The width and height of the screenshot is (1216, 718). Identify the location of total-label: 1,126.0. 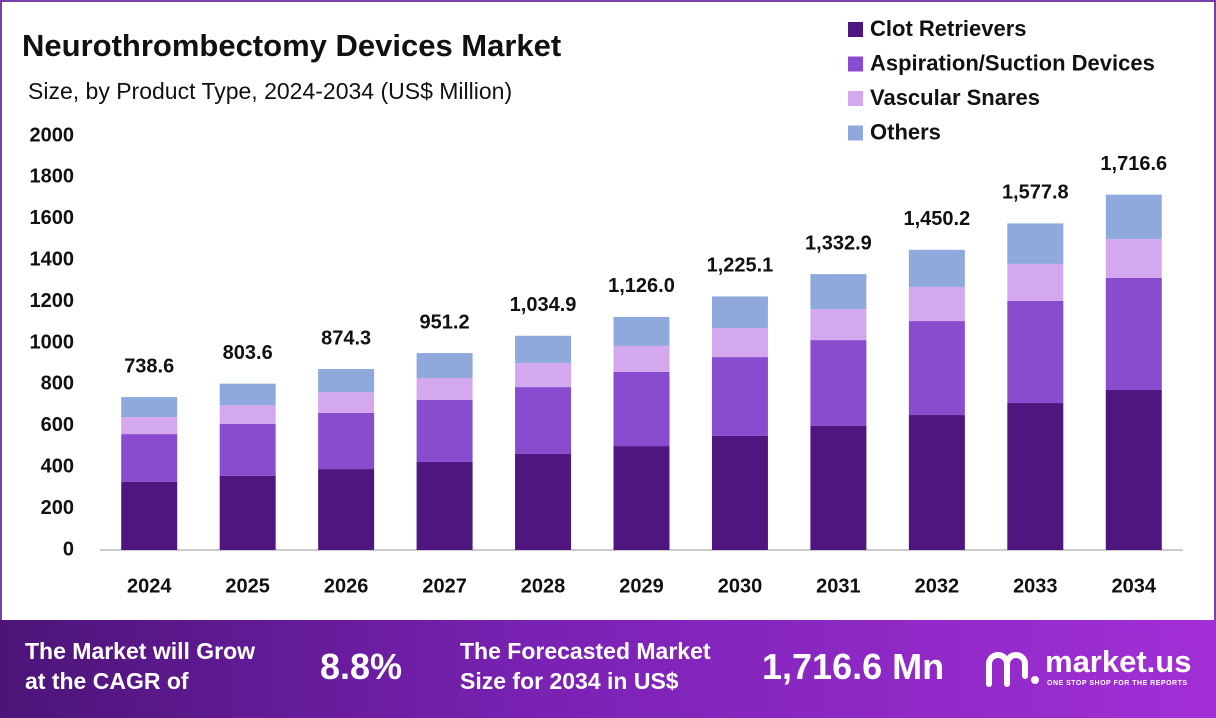
(641, 286).